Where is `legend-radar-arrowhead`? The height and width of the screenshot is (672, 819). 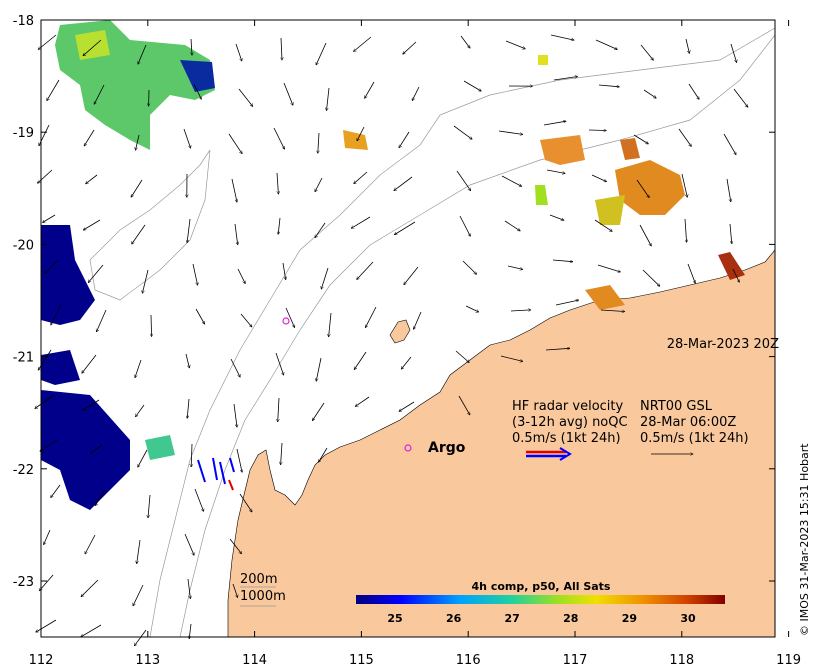 legend-radar-arrowhead is located at coordinates (565, 454).